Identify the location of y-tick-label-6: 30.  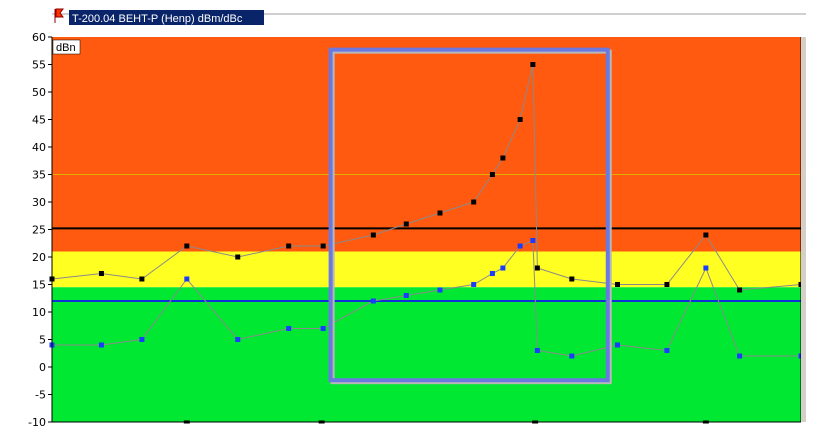
(39, 202).